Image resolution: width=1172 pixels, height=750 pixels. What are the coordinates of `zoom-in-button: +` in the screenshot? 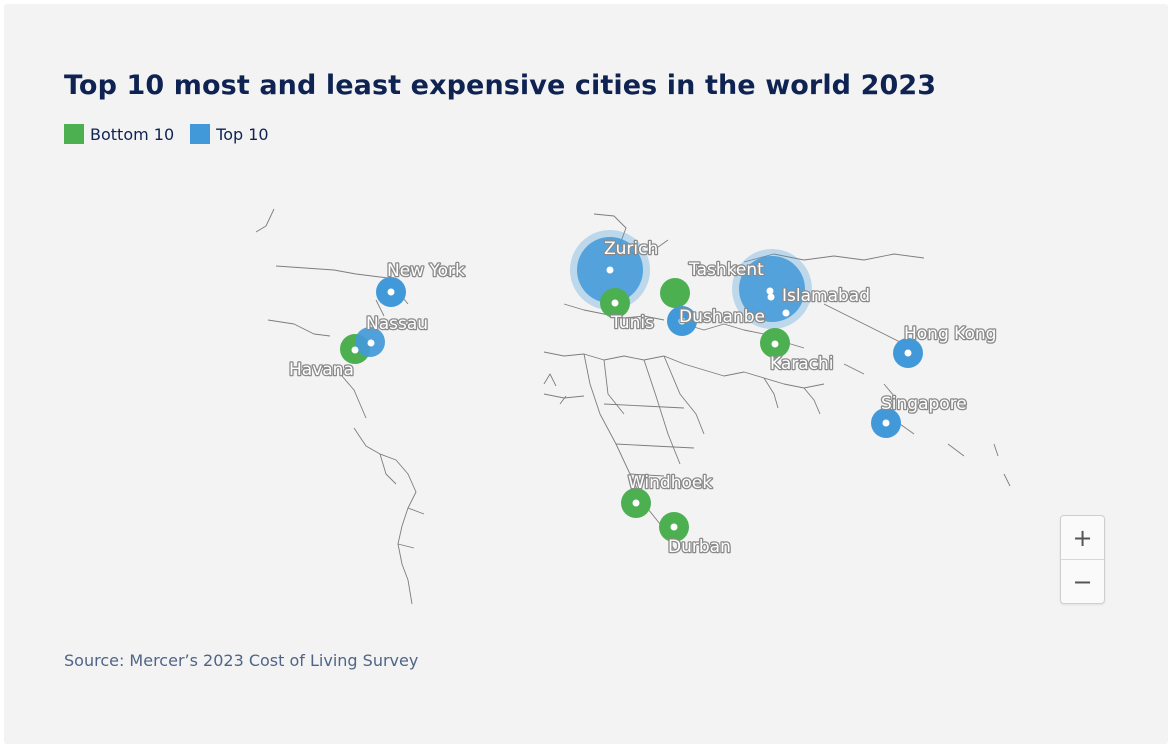 It's located at (1082, 537).